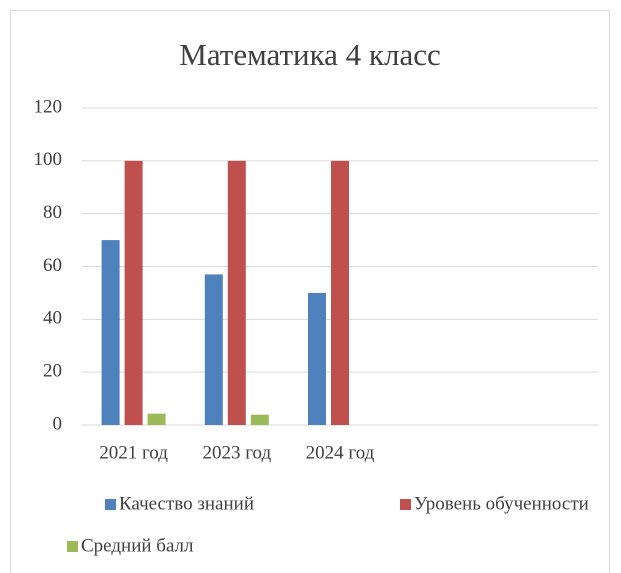  What do you see at coordinates (340, 452) in the screenshot?
I see `x-tick-label: 2024 год` at bounding box center [340, 452].